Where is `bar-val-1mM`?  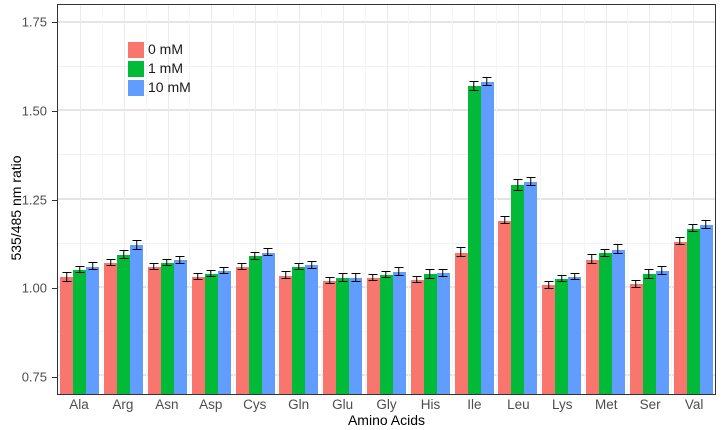
bar-val-1mM is located at coordinates (693, 311).